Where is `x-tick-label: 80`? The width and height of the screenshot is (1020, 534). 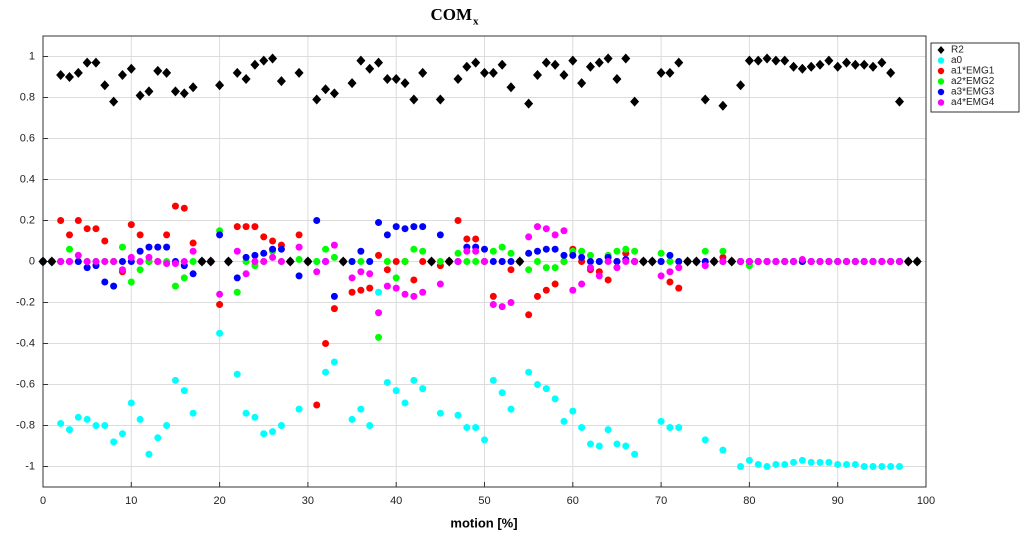 x-tick-label: 80 is located at coordinates (749, 501).